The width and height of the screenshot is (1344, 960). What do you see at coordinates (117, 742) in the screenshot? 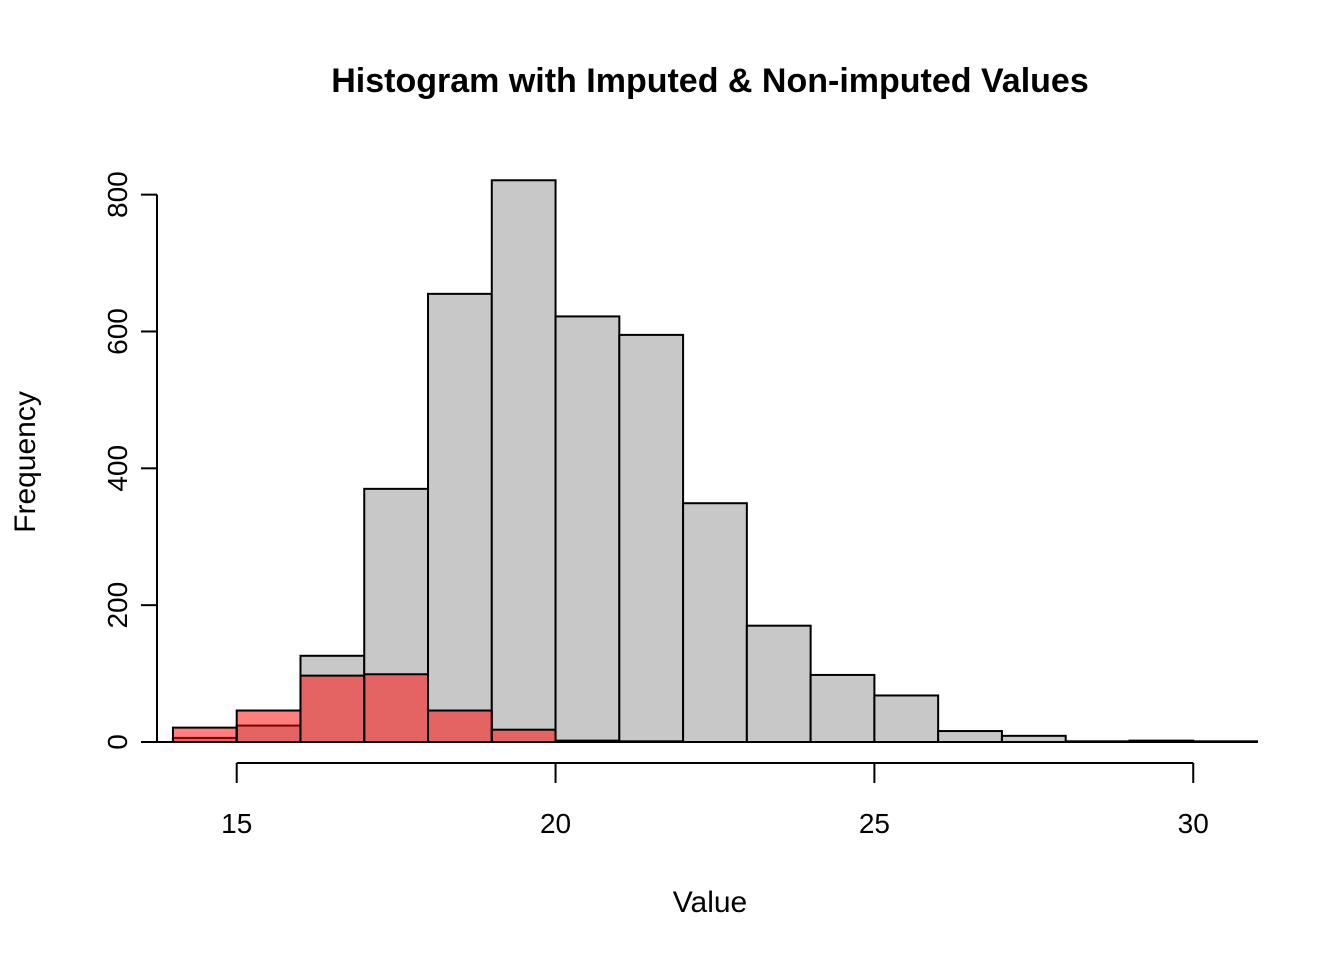
I see `y-tick-label: 0` at bounding box center [117, 742].